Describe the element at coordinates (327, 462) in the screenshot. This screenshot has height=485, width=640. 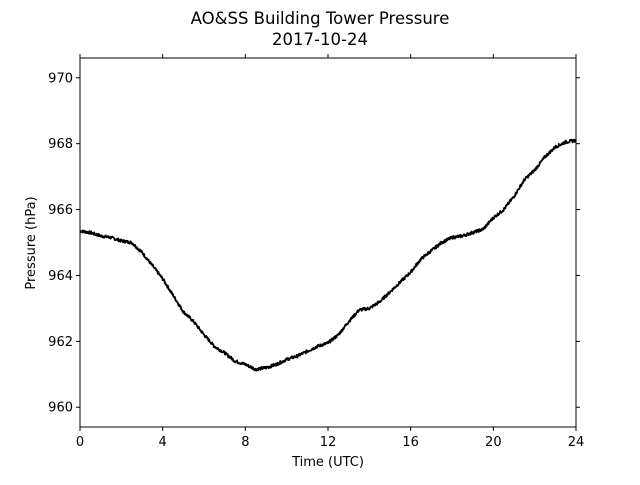
I see `x-axis-label: Time (UTC)` at that location.